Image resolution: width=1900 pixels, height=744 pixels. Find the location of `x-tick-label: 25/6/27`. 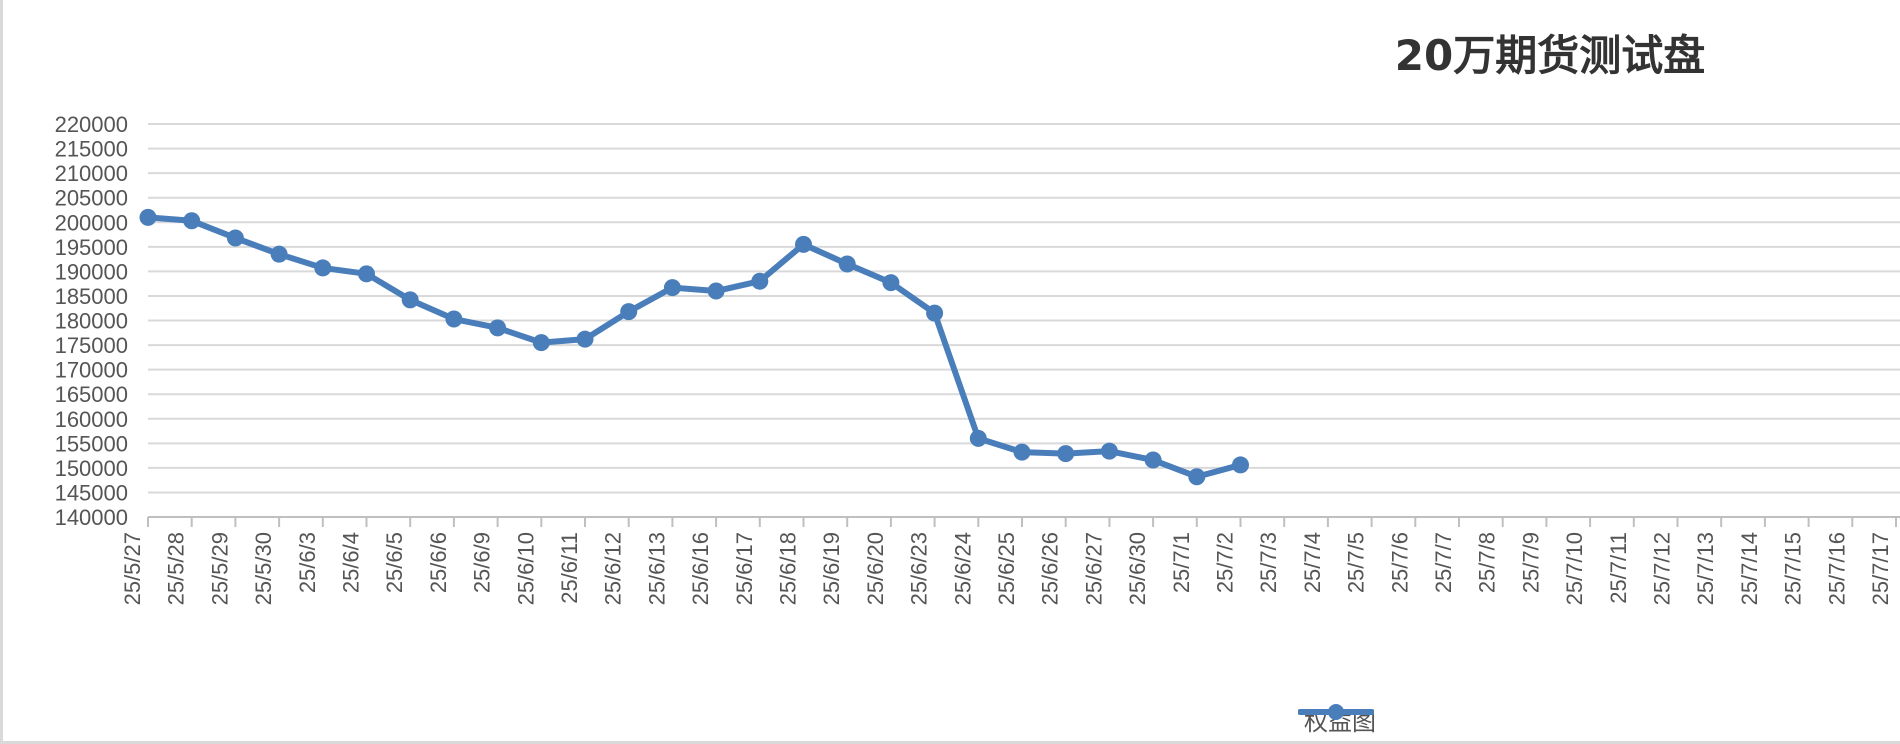

x-tick-label: 25/6/27 is located at coordinates (1093, 568).